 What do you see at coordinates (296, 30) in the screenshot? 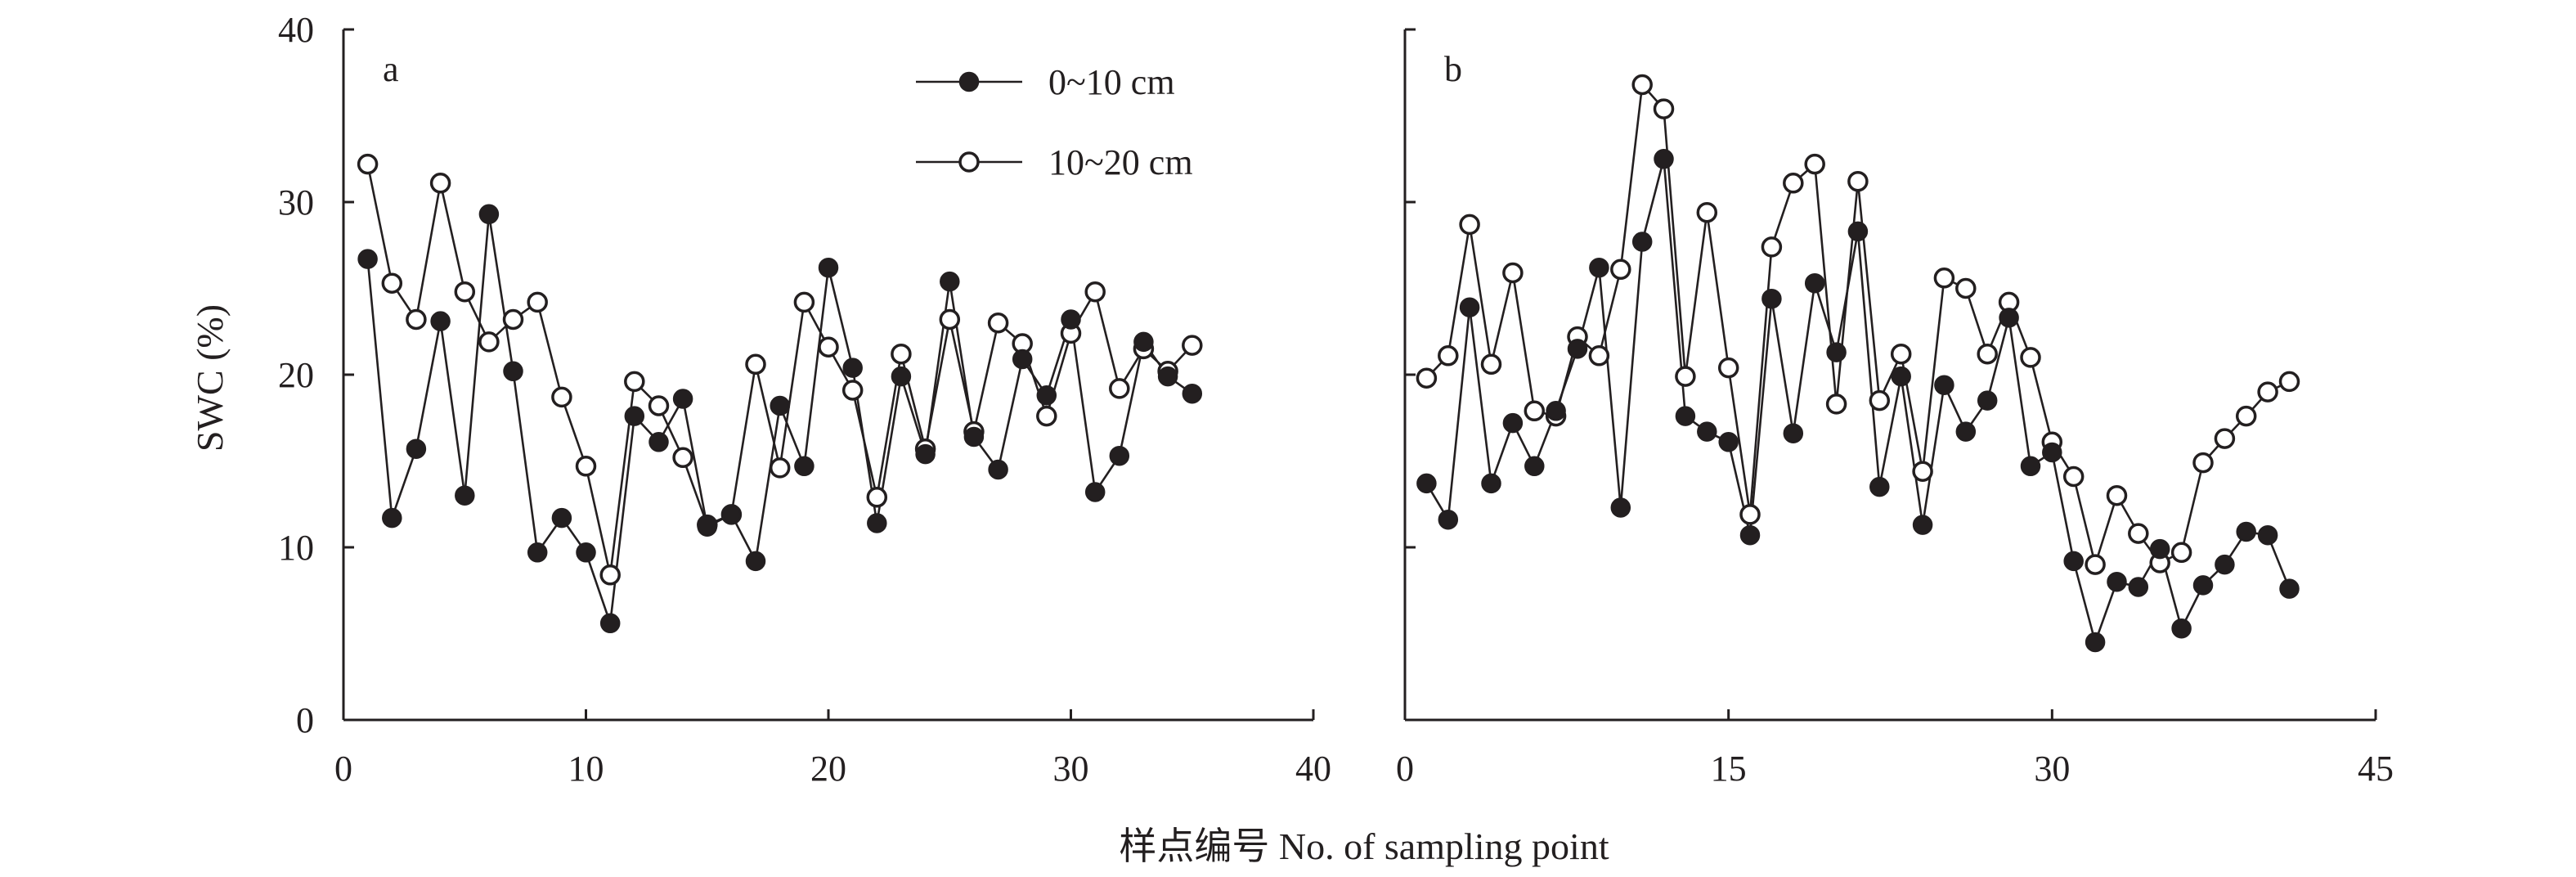
I see `y-tick-label: 40` at bounding box center [296, 30].